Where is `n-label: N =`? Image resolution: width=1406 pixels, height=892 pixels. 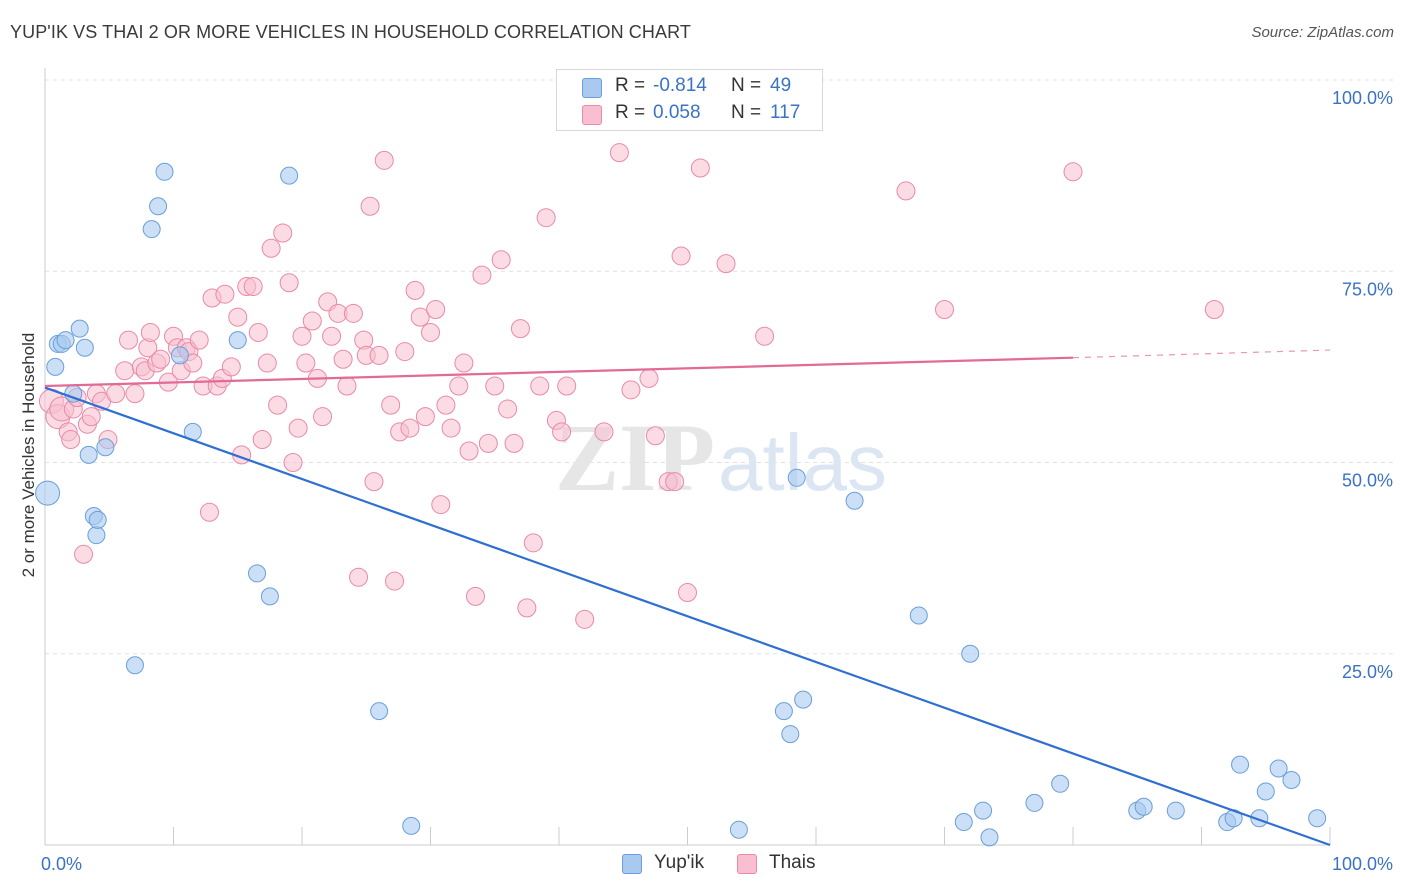
n-label: N = is located at coordinates (746, 112).